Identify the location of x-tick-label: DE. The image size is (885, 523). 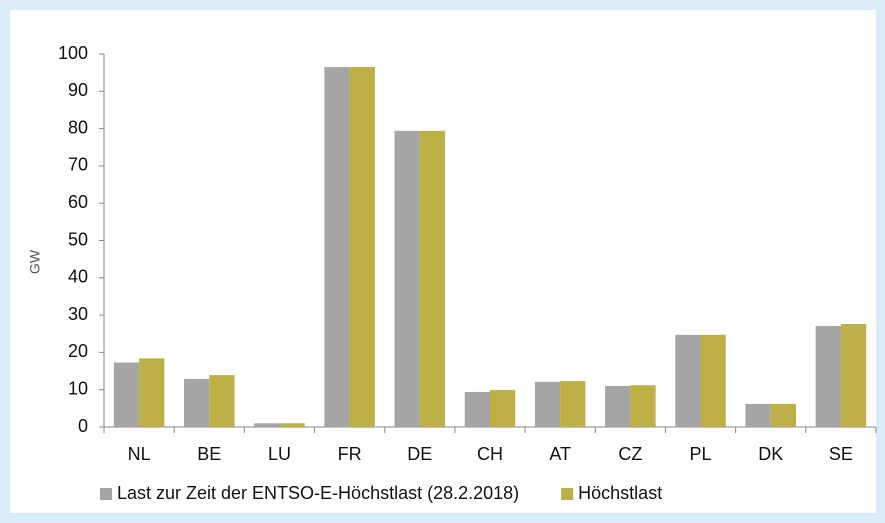
(419, 454).